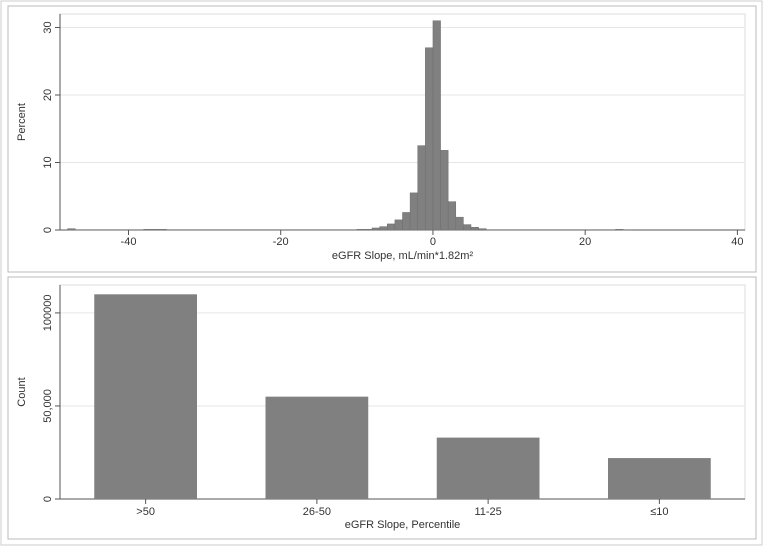 The image size is (763, 546). Describe the element at coordinates (48, 95) in the screenshot. I see `y-tick-label: 20` at that location.